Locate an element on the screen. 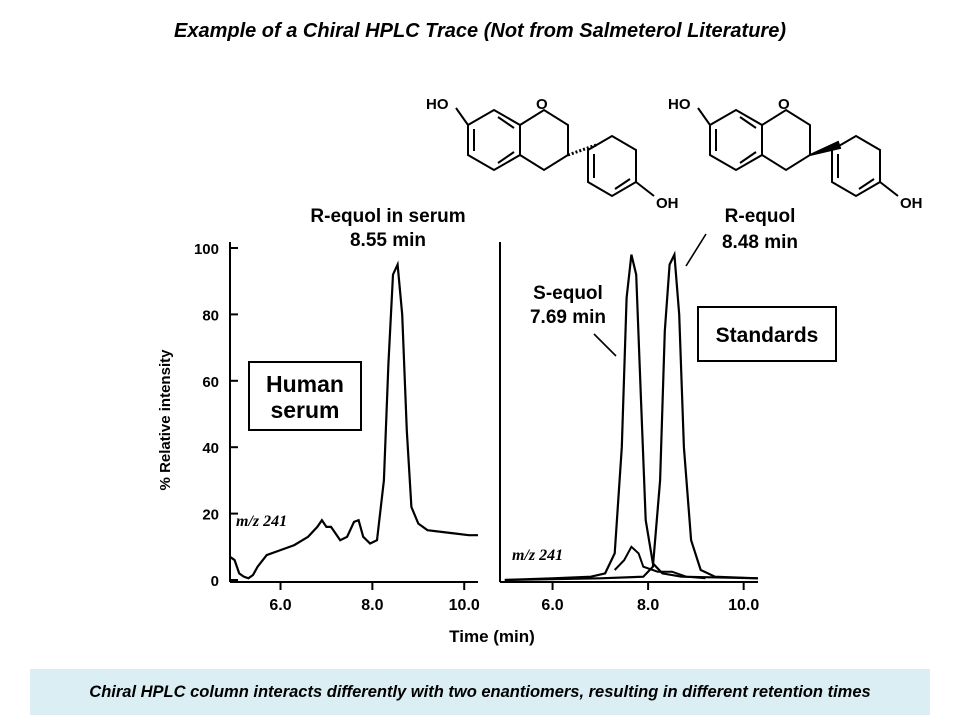 Image resolution: width=960 pixels, height=720 pixels. structure-left-o-label: O is located at coordinates (542, 104).